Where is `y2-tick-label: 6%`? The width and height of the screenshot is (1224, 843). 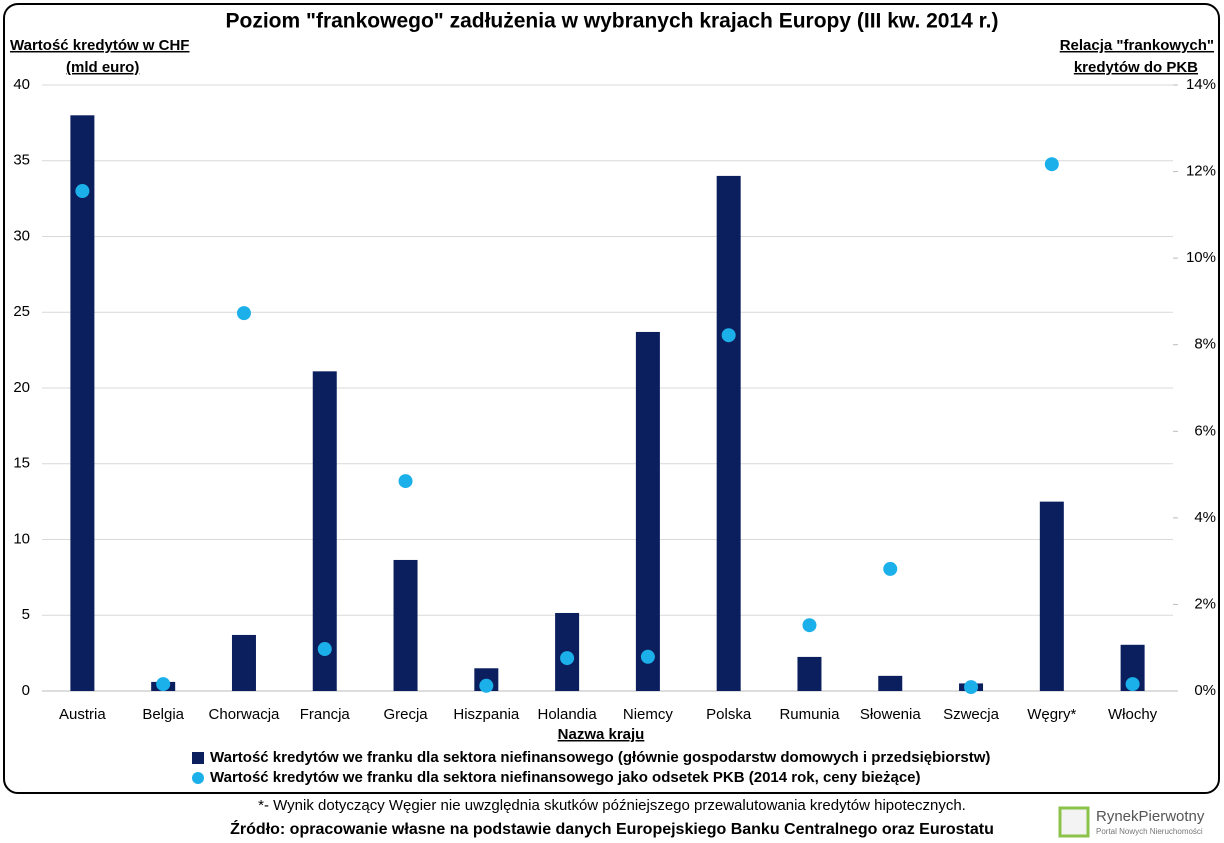
y2-tick-label: 6% is located at coordinates (1205, 430).